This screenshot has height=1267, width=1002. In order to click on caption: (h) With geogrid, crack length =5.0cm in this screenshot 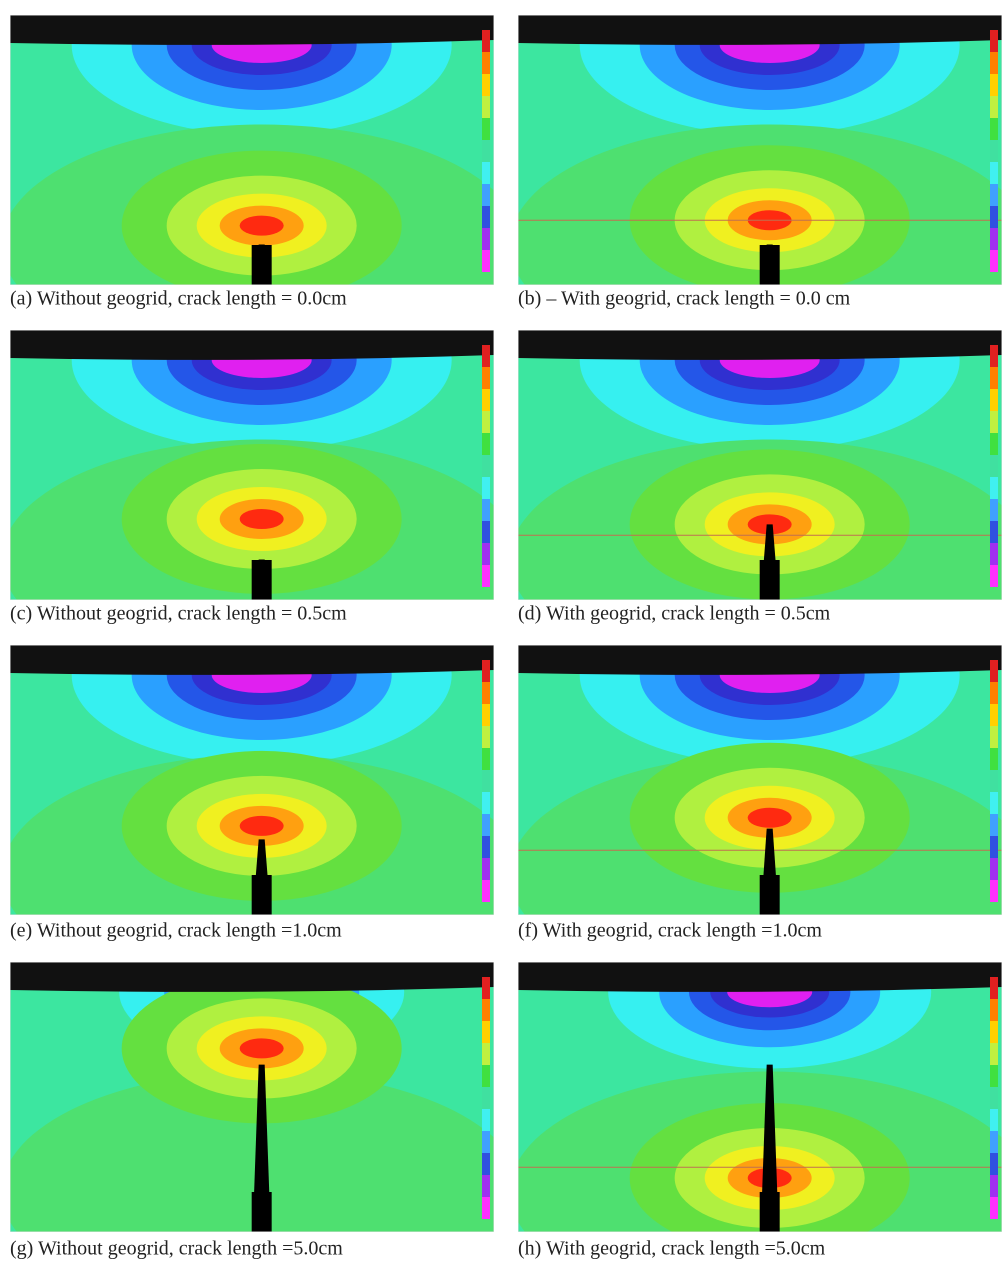, I will do `click(672, 1249)`.